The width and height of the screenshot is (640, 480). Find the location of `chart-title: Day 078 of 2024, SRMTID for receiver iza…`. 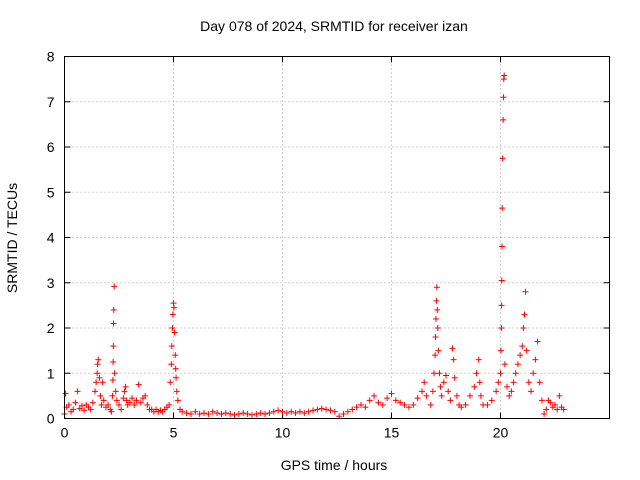

chart-title: Day 078 of 2024, SRMTID for receiver iza… is located at coordinates (334, 26).